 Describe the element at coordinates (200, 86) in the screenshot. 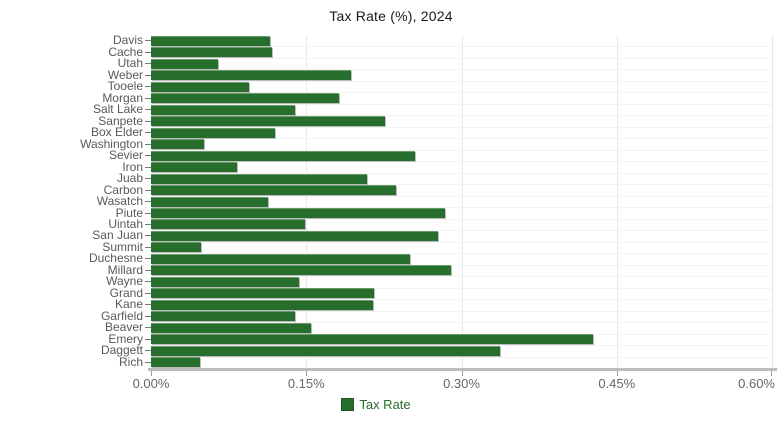

I see `bar-tooele` at that location.